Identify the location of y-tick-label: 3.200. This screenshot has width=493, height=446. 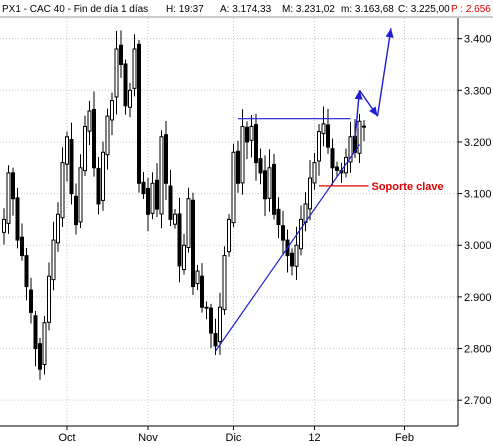
(478, 143).